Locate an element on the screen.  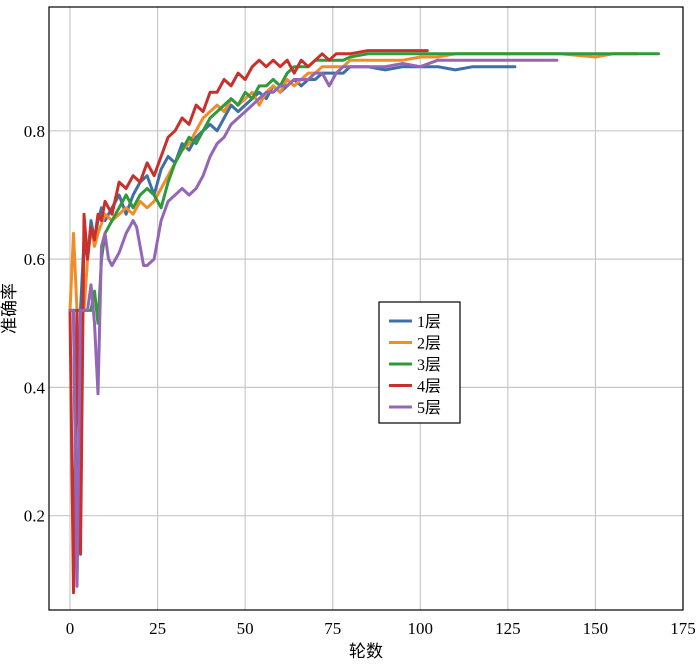
y-tick-label: 0.8 is located at coordinates (34, 131).